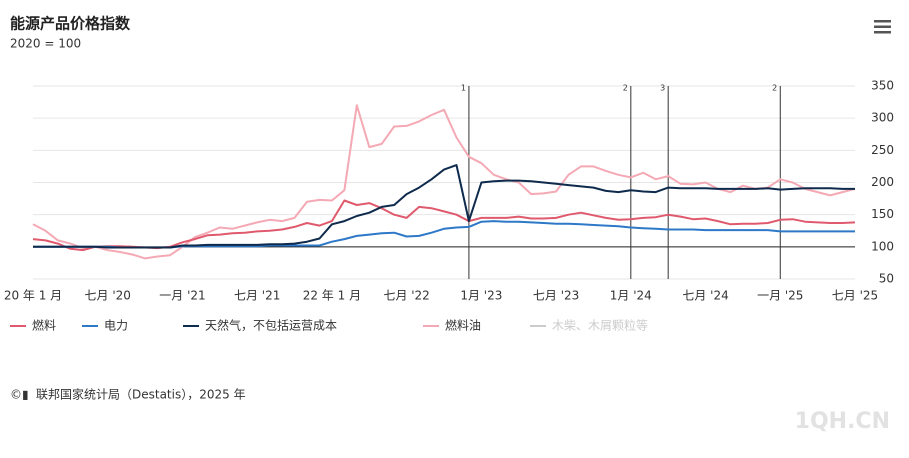 The height and width of the screenshot is (458, 909). What do you see at coordinates (882, 86) in the screenshot?
I see `y-tick-label: 350` at bounding box center [882, 86].